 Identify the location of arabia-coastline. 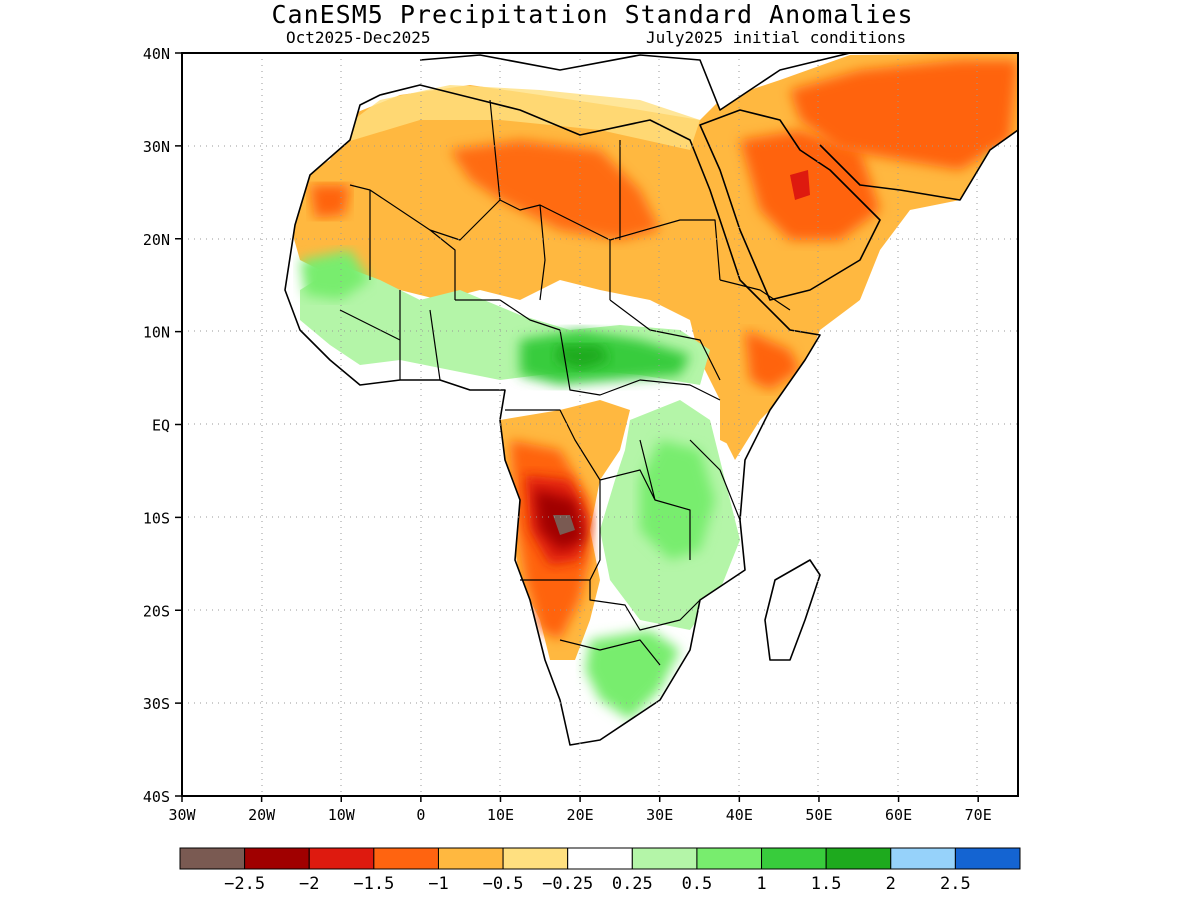
(790, 205).